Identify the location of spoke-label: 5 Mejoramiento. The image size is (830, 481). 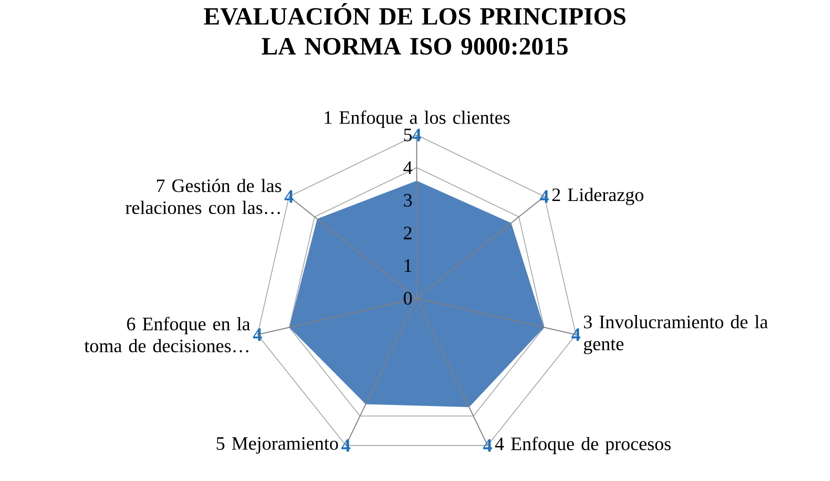
(277, 445).